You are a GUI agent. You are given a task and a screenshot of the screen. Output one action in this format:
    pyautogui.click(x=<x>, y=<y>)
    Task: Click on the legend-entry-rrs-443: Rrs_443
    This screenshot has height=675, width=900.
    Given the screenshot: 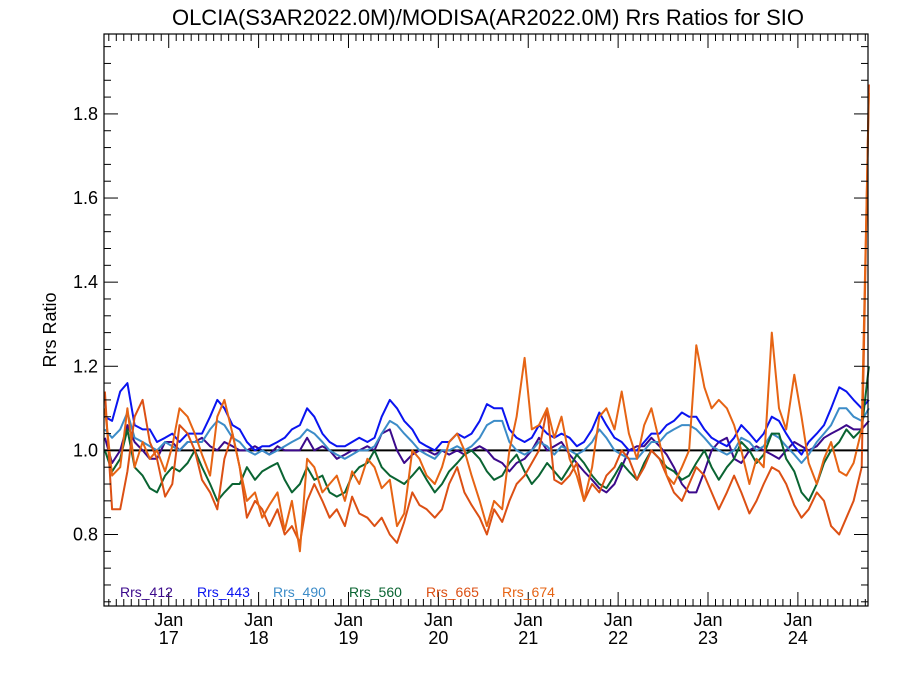 What is the action you would take?
    pyautogui.click(x=223, y=592)
    